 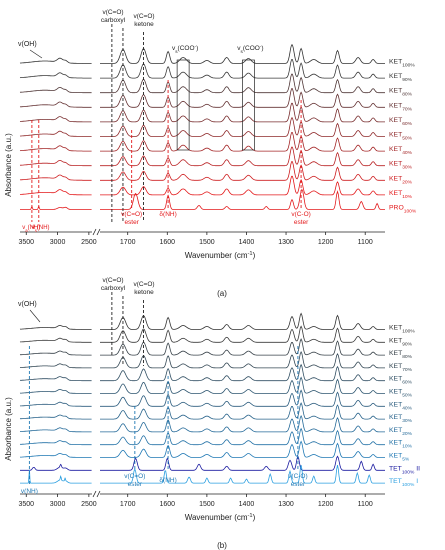 What do you see at coordinates (401, 166) in the screenshot?
I see `legend-label: KET30%` at bounding box center [401, 166].